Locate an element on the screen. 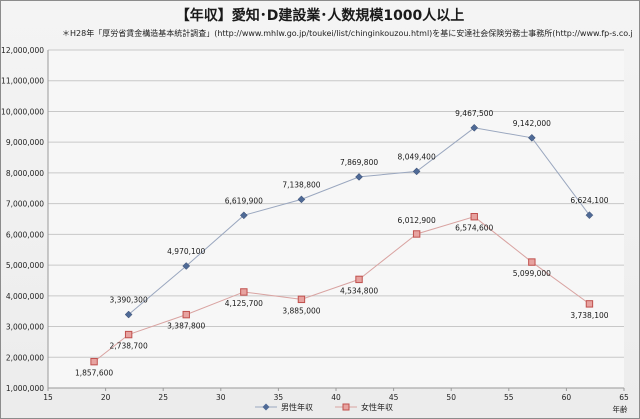 The width and height of the screenshot is (640, 419). data-label: 1,857,600 is located at coordinates (94, 373).